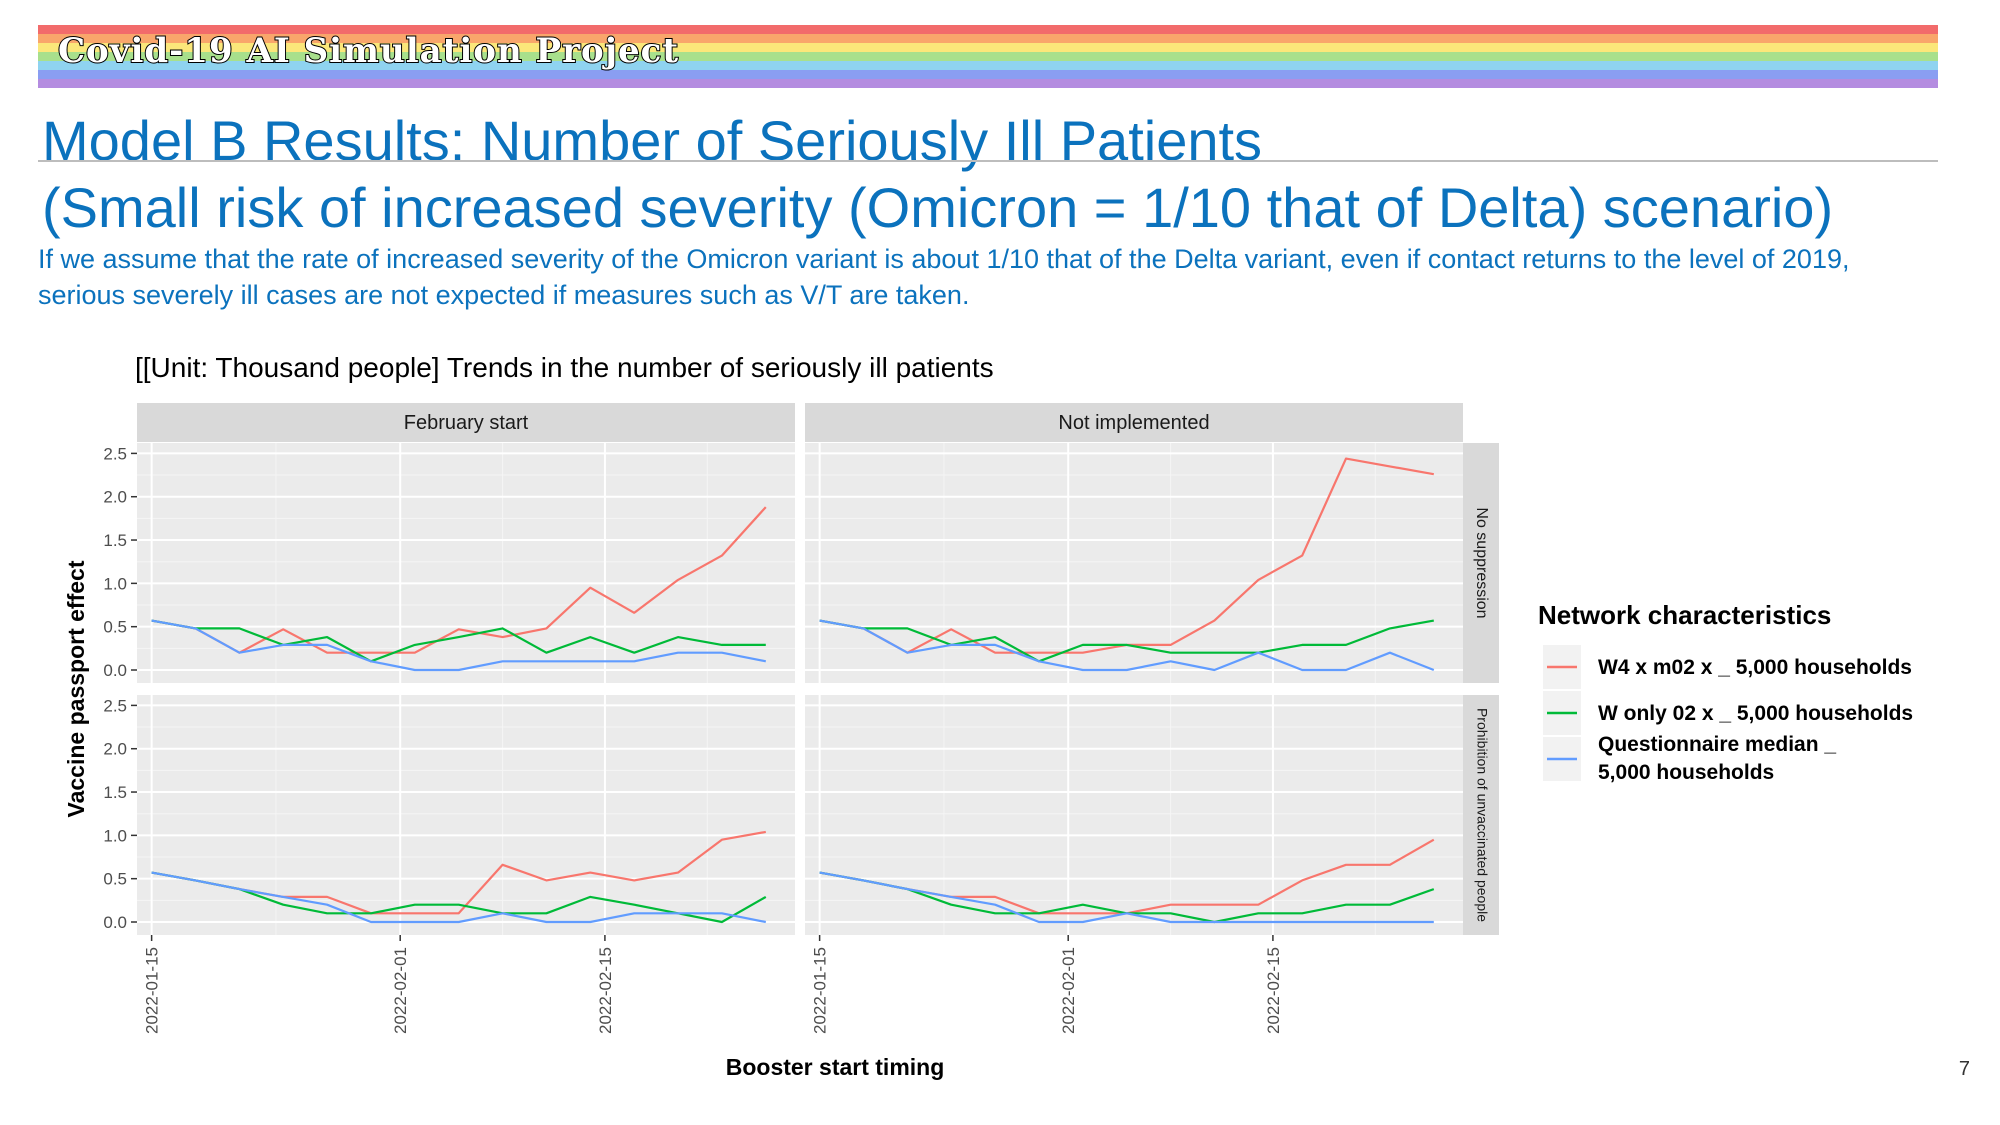 The width and height of the screenshot is (2000, 1125). Describe the element at coordinates (1717, 744) in the screenshot. I see `legend-label: Questionnaire median _` at that location.